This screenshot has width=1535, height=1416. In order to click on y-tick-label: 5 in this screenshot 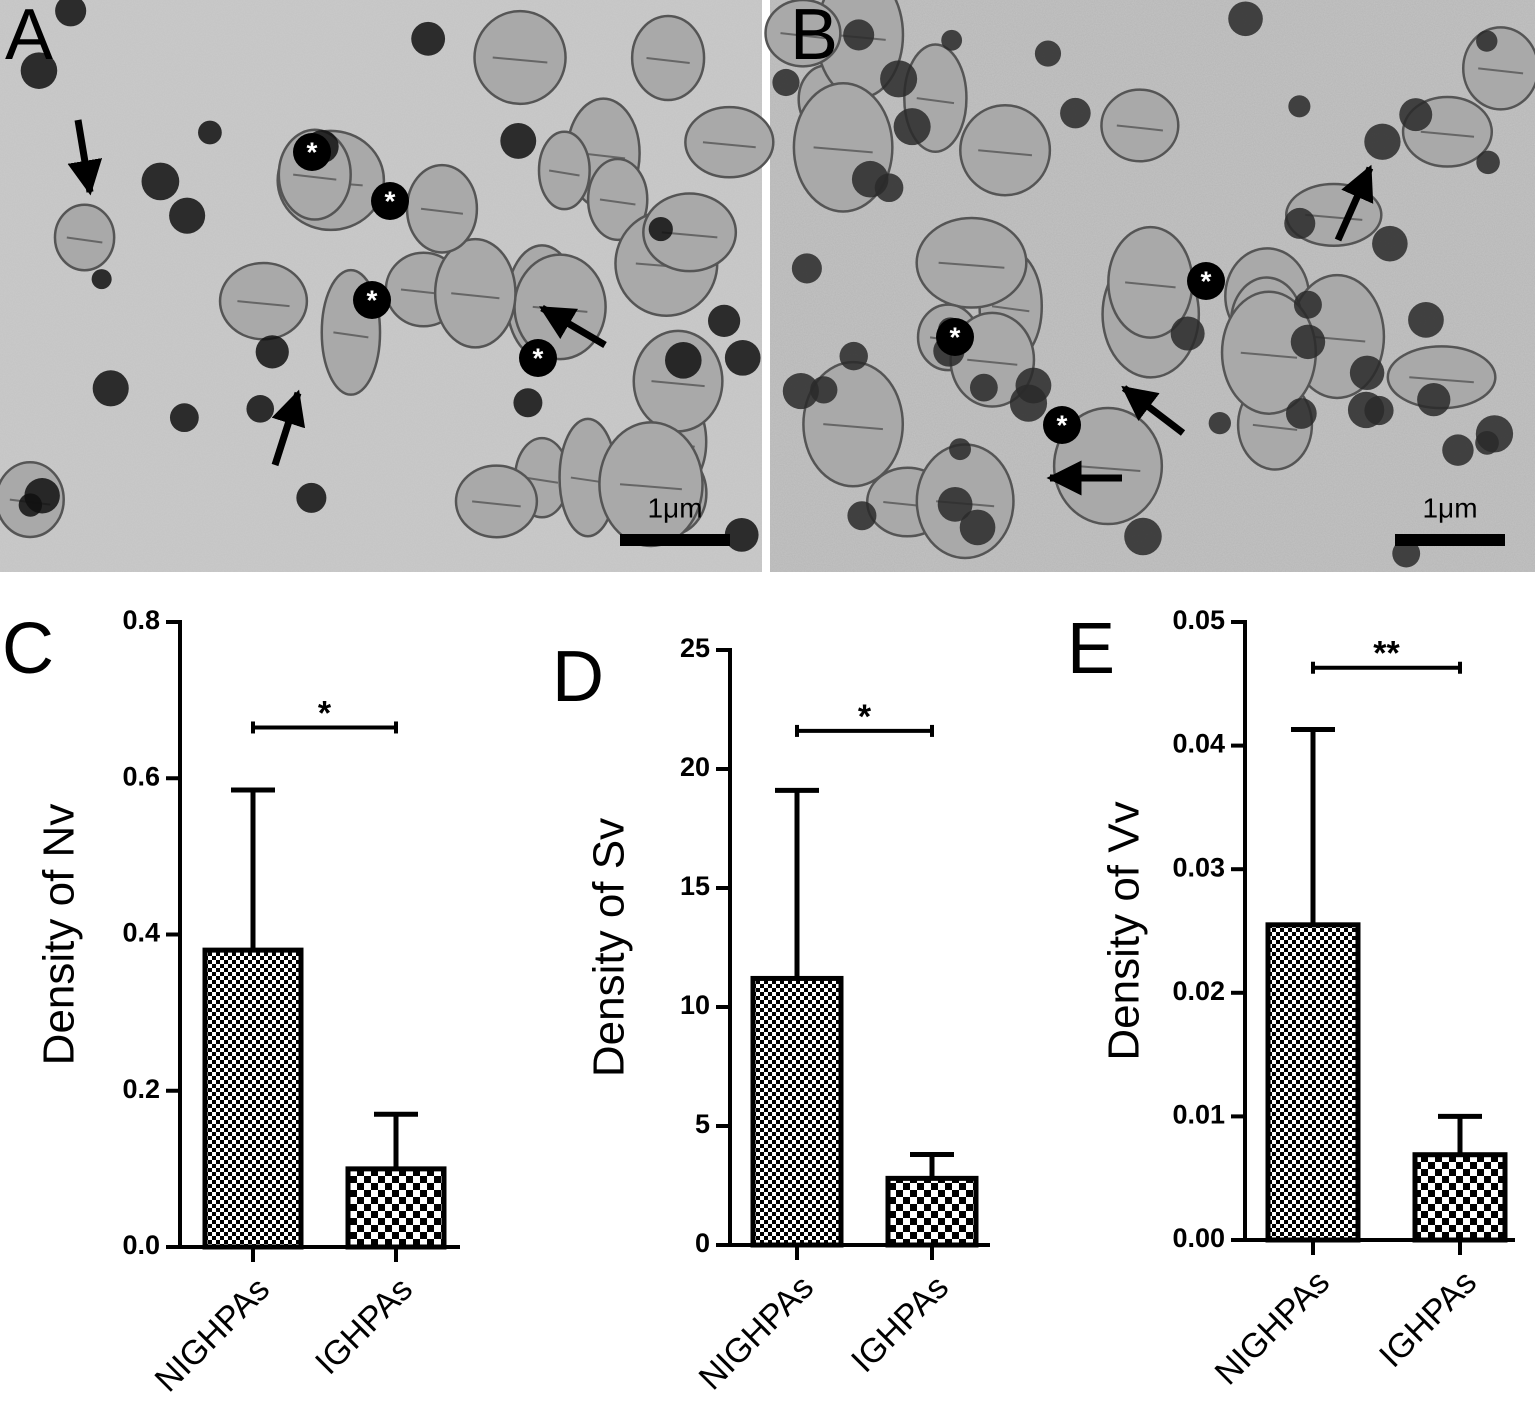, I will do `click(702, 1124)`.